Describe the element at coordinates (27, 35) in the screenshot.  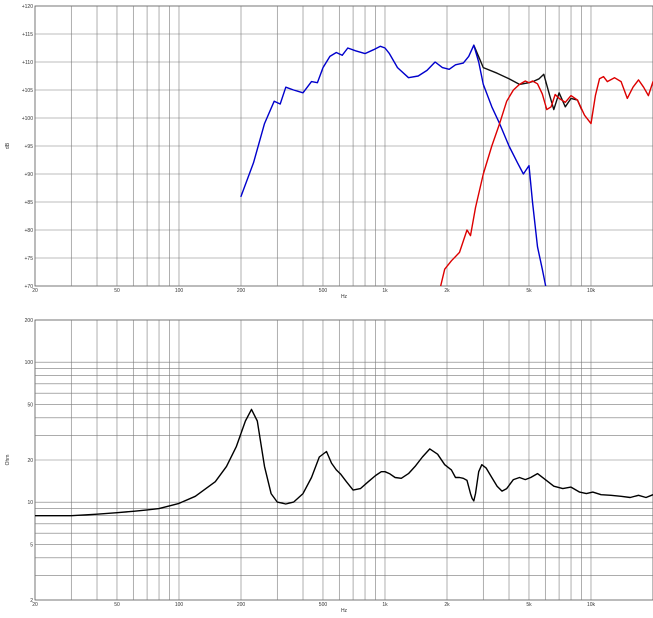
I see `y-tick-label: +115` at that location.